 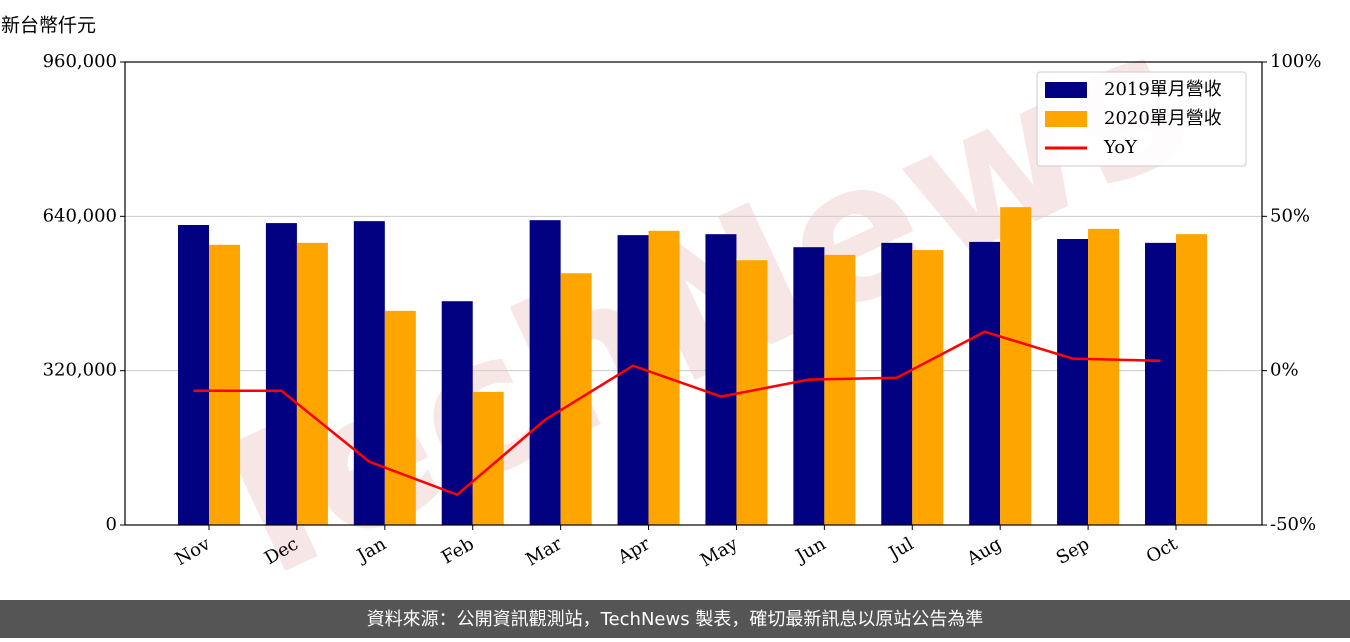 What do you see at coordinates (111, 524) in the screenshot?
I see `y-tick-label: 0` at bounding box center [111, 524].